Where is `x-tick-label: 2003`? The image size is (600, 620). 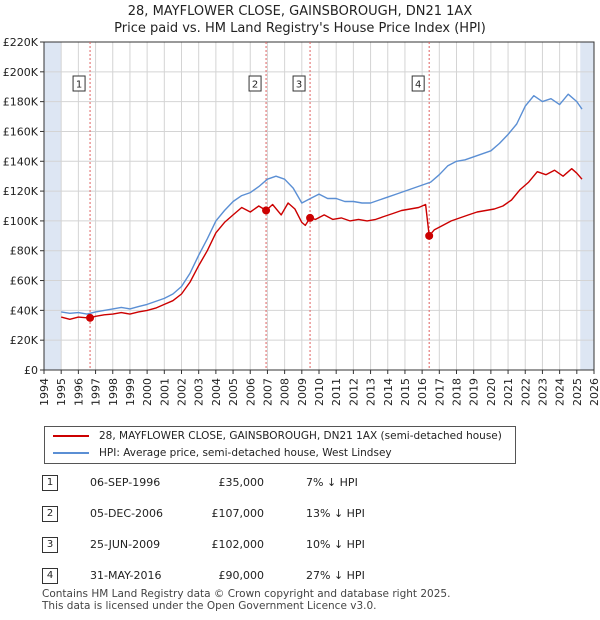 x-tick-label: 2003 is located at coordinates (199, 392).